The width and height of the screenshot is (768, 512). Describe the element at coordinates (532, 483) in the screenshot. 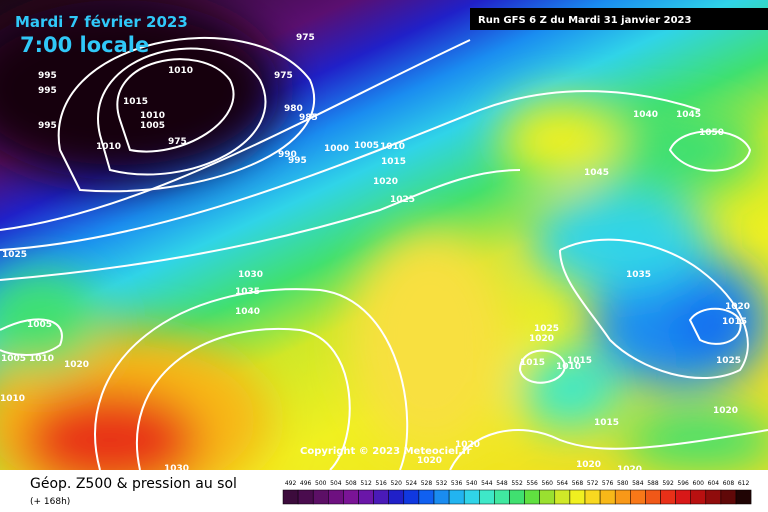

I see `scale-label: 556` at that location.